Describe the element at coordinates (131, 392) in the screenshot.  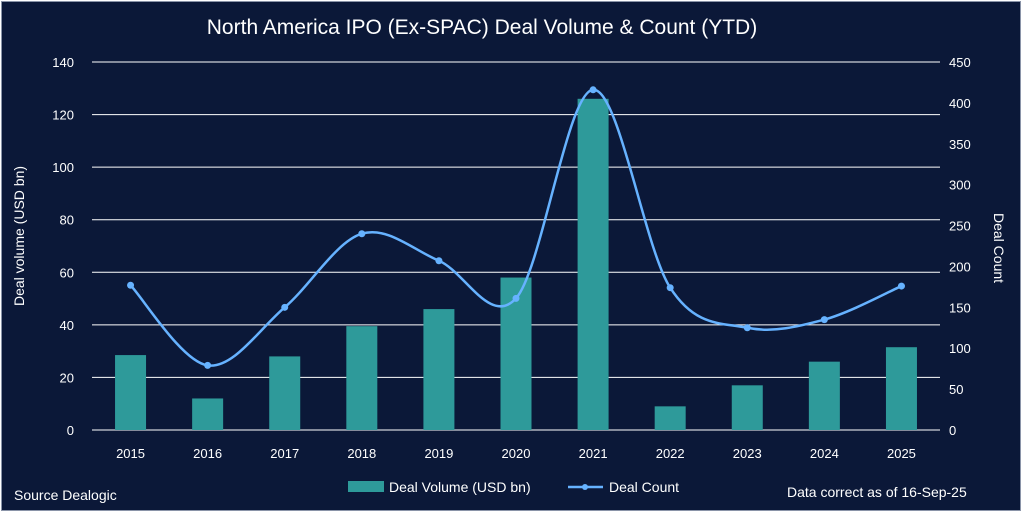
I see `bar-2015` at that location.